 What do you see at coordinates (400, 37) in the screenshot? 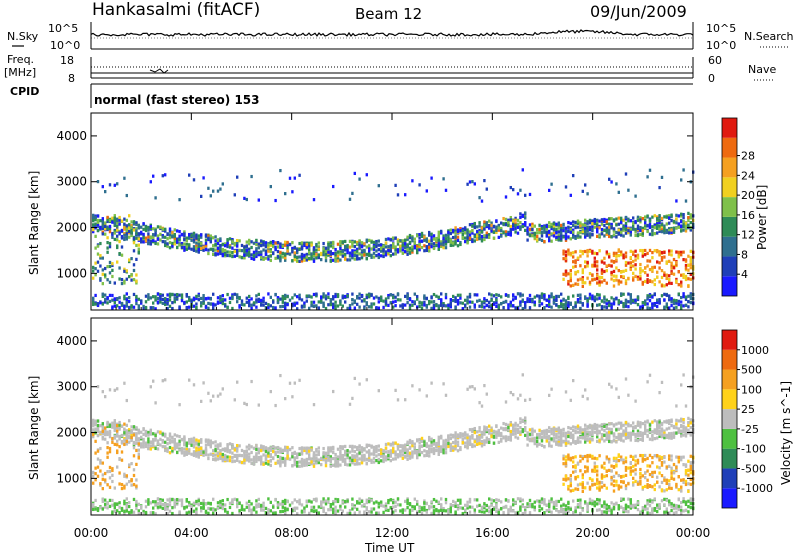
I see `noise-panel: N.Sky 10^5 10^0 10^5 10^0 N.Search` at bounding box center [400, 37].